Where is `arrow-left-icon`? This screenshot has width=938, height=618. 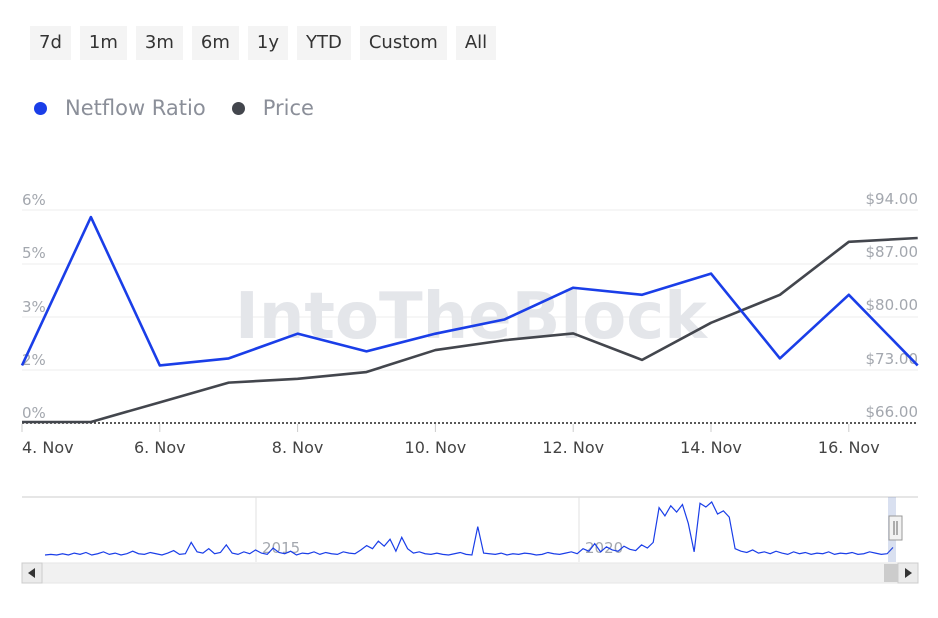
arrow-left-icon is located at coordinates (31, 573).